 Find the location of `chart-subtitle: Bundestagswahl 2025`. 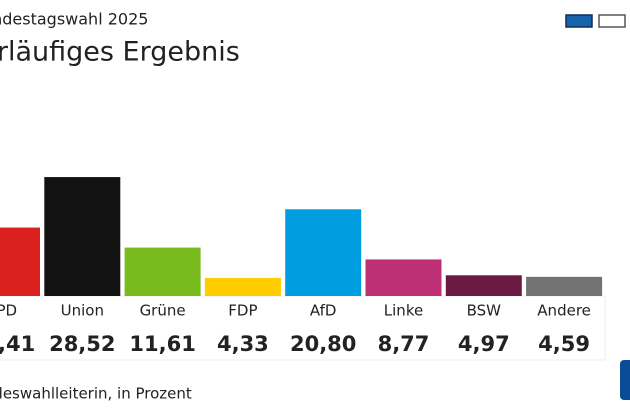

chart-subtitle: Bundestagswahl 2025 is located at coordinates (74, 19).